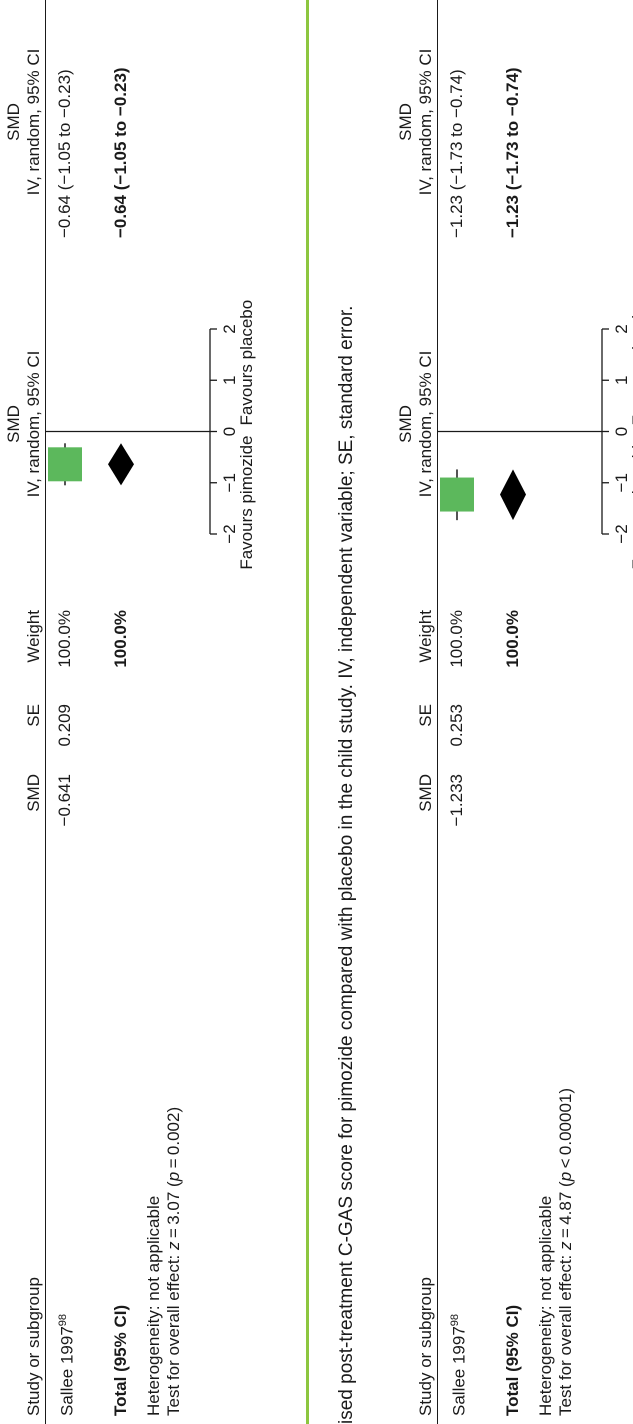  Describe the element at coordinates (535, 435) in the screenshot. I see `forest-plot-2-svg: −2 −1 0 1 2 Favours pimozide Favours placebo` at that location.